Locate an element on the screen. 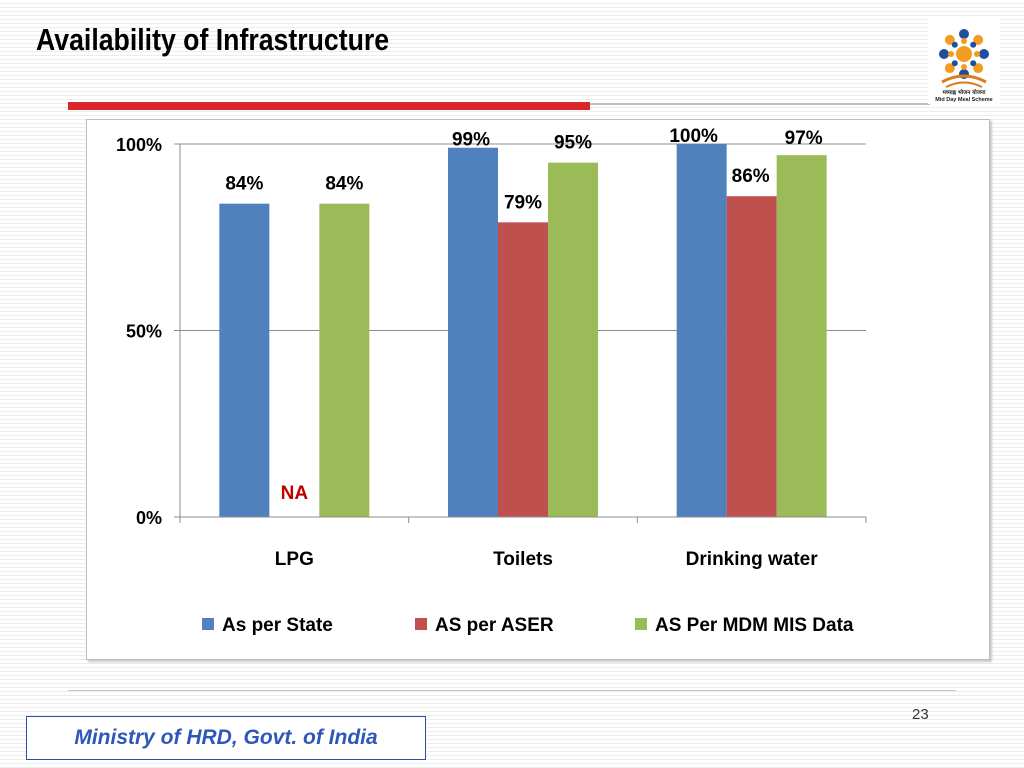 The width and height of the screenshot is (1024, 768). y-tick-label: 100% is located at coordinates (139, 145).